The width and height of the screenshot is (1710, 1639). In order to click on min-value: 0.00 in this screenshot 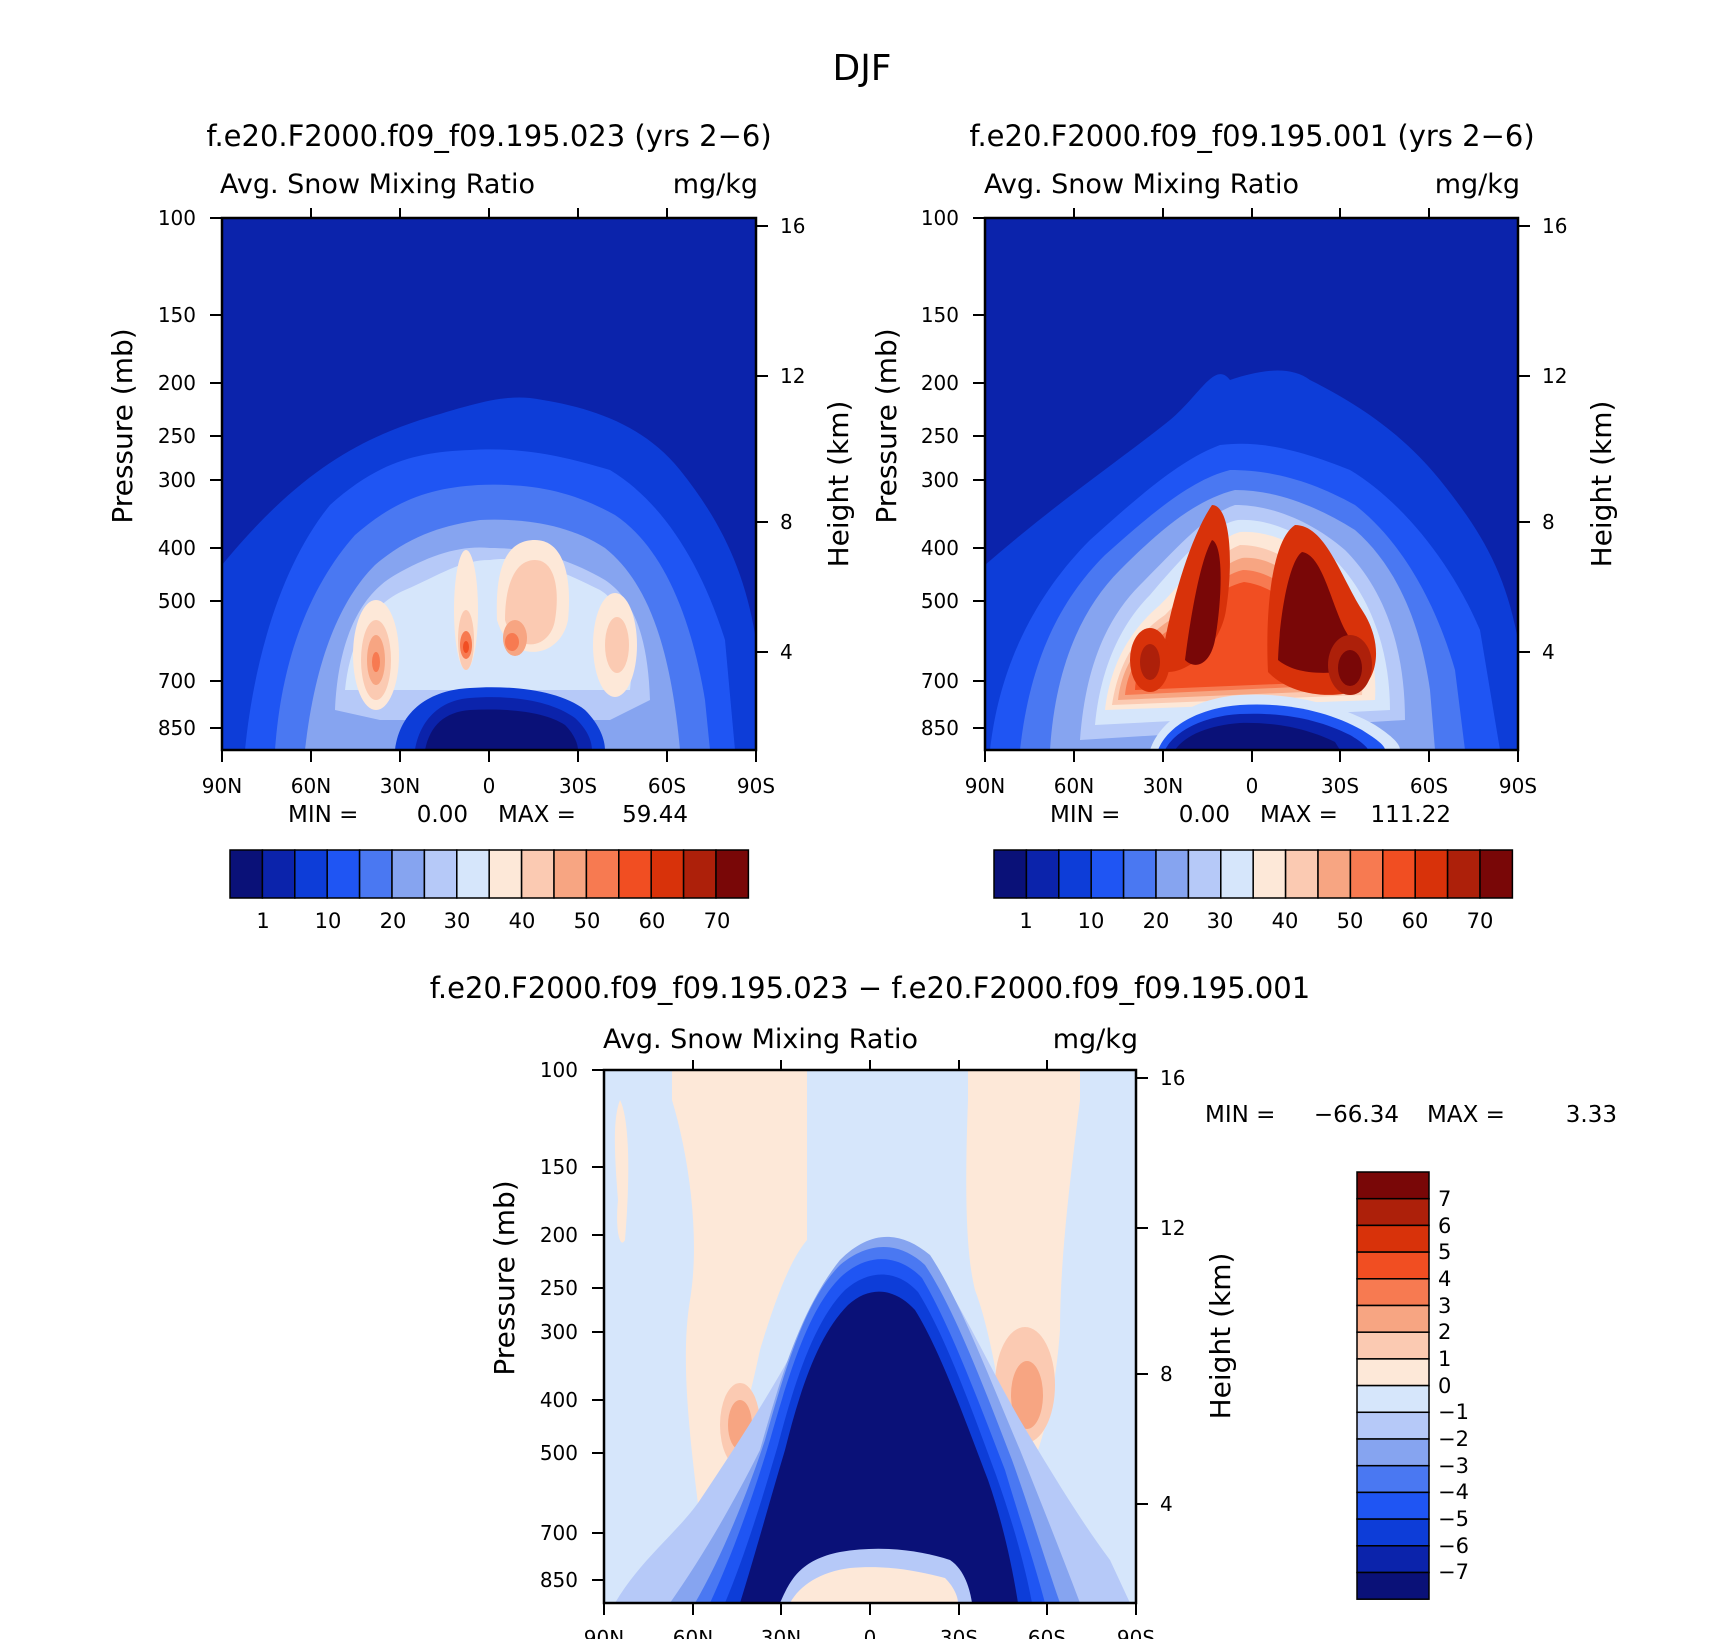, I will do `click(1204, 815)`.